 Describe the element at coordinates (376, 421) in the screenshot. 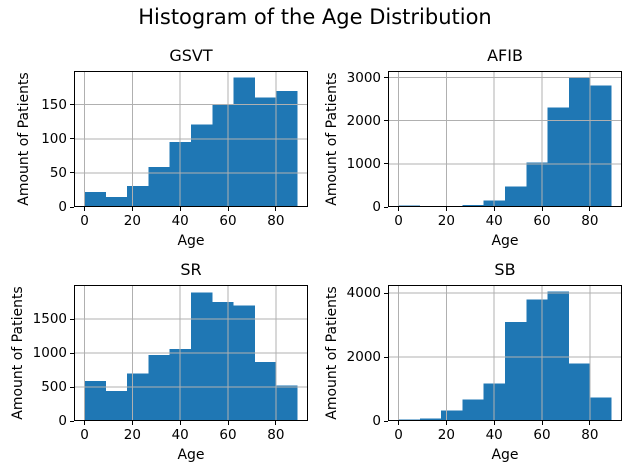

I see `sb-ytick-label-0: 0` at that location.